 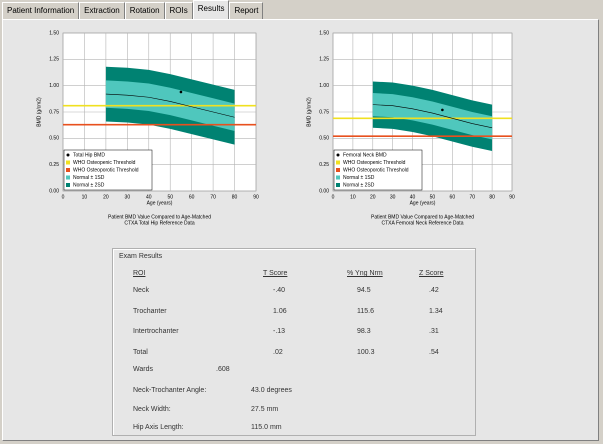 I want to click on column-header: % Yng Nrm, so click(x=365, y=273).